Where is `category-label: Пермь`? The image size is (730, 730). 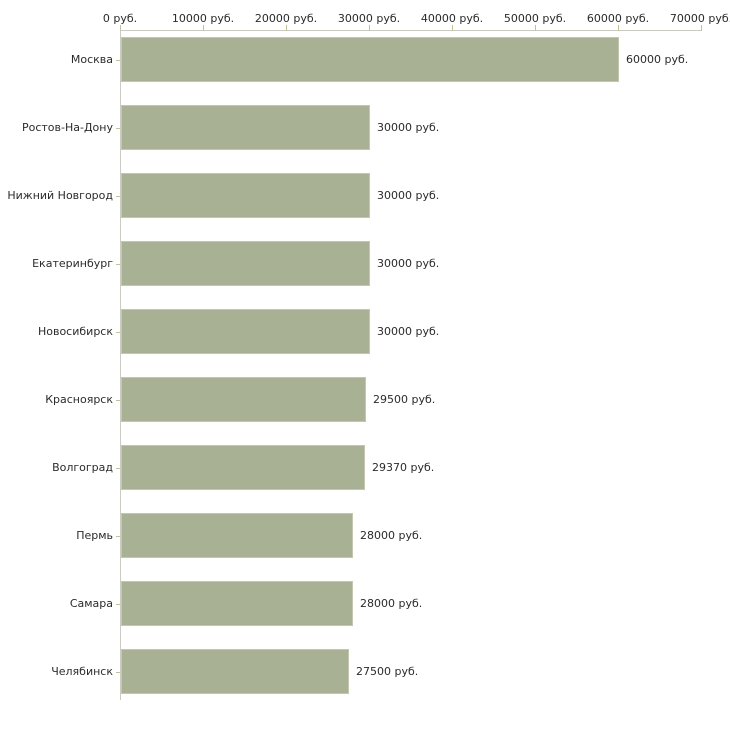 category-label: Пермь is located at coordinates (94, 535).